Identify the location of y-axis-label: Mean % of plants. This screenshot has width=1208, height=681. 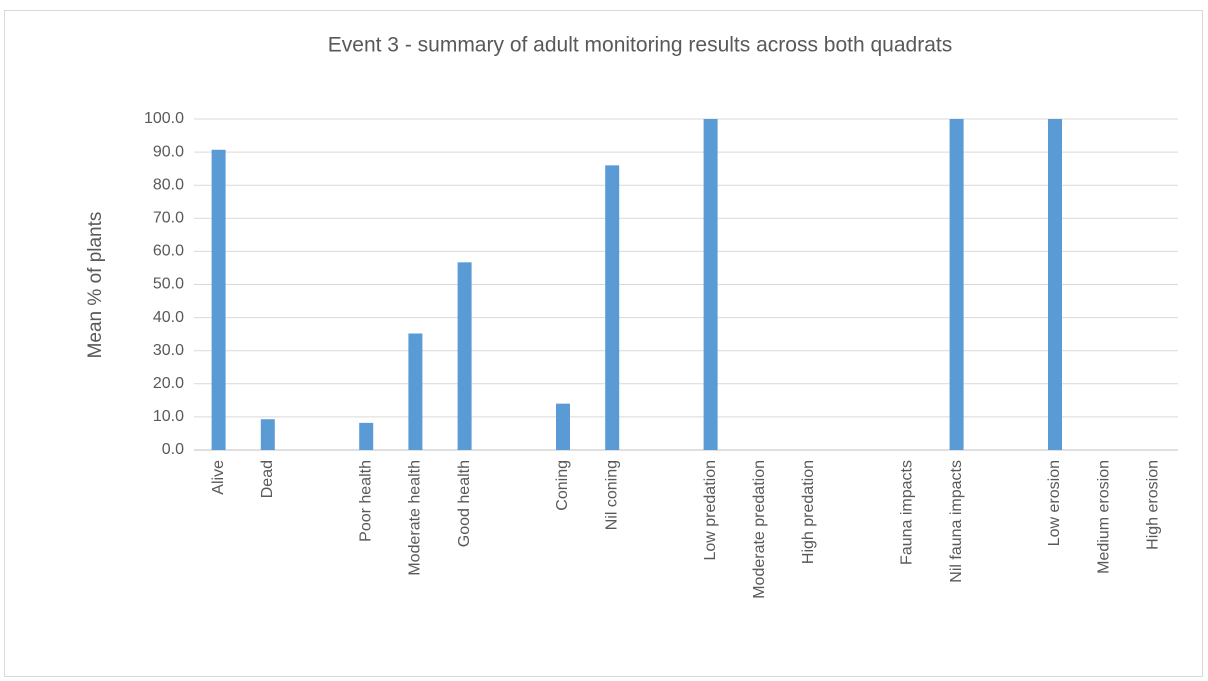
(95, 285).